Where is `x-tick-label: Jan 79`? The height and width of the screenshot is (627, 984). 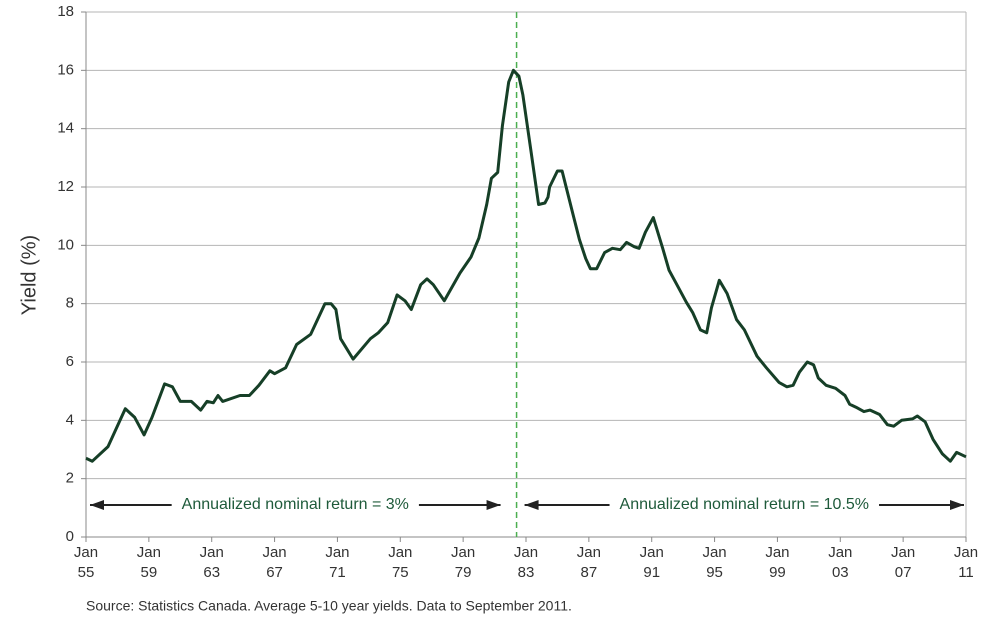 x-tick-label: Jan 79 is located at coordinates (463, 562).